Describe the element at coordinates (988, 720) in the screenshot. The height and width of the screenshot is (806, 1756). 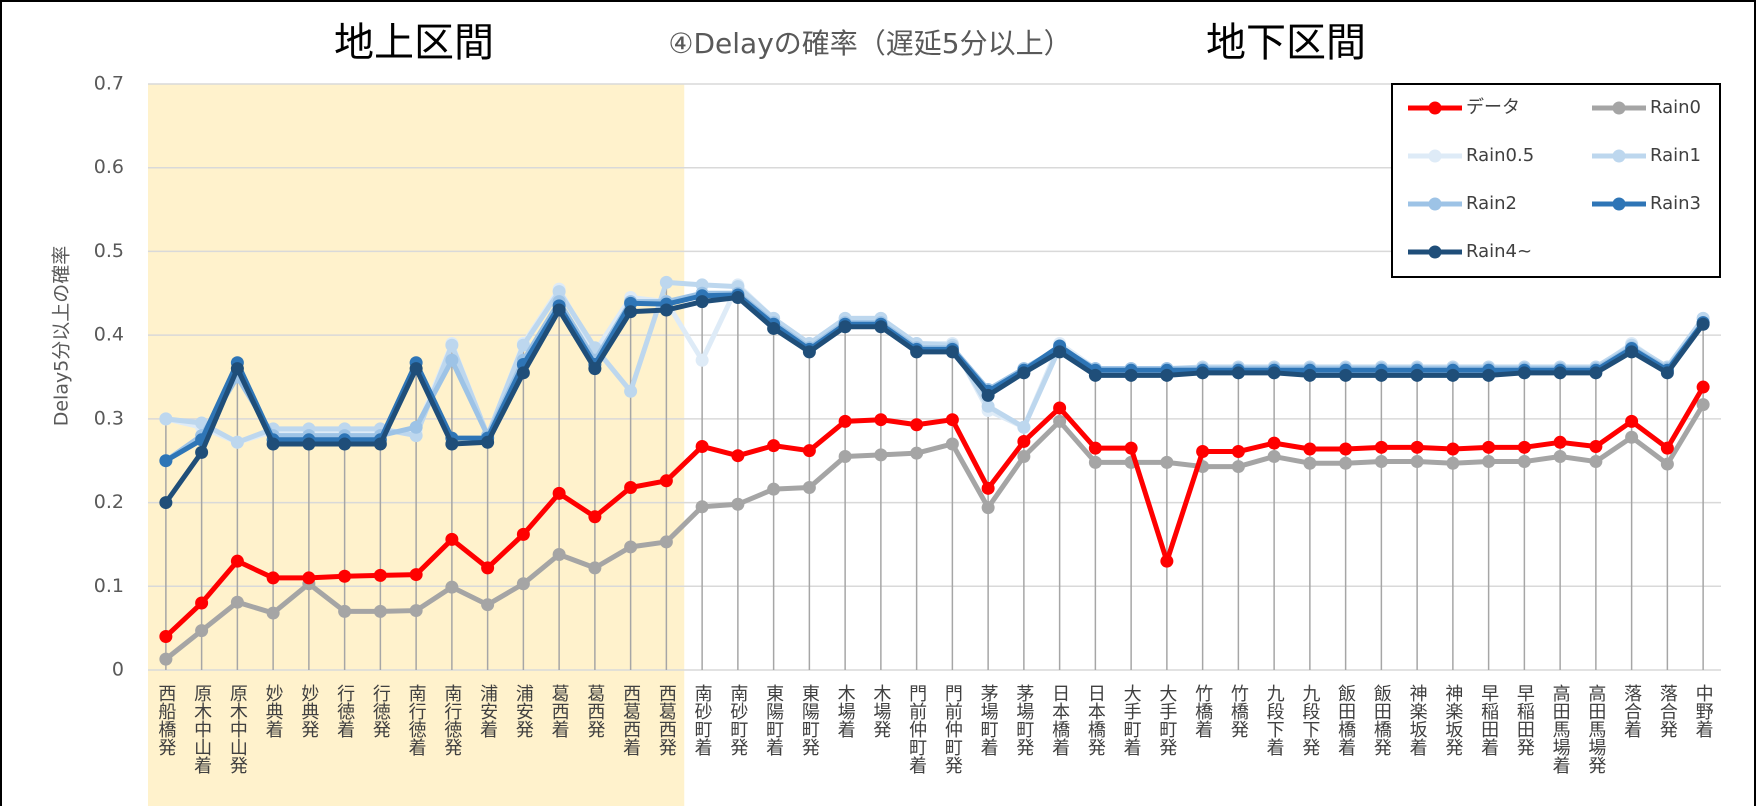
I see `x-tick-label: 茅場町着` at that location.